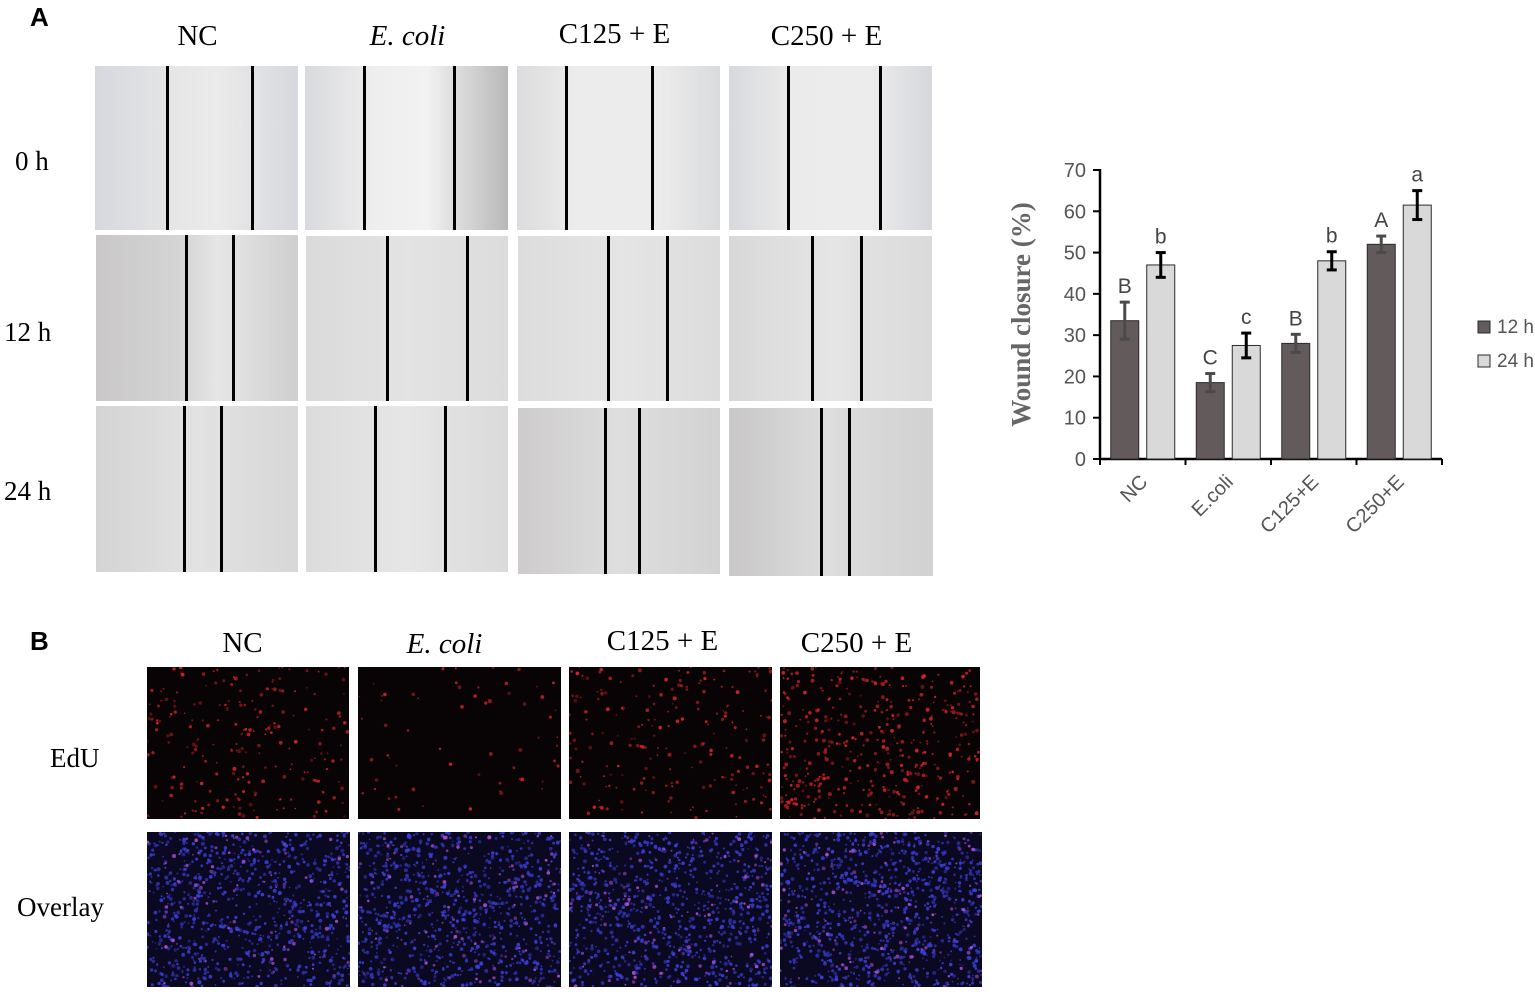 The image size is (1535, 995). What do you see at coordinates (407, 489) in the screenshot?
I see `micrograph-ecoli-24h` at bounding box center [407, 489].